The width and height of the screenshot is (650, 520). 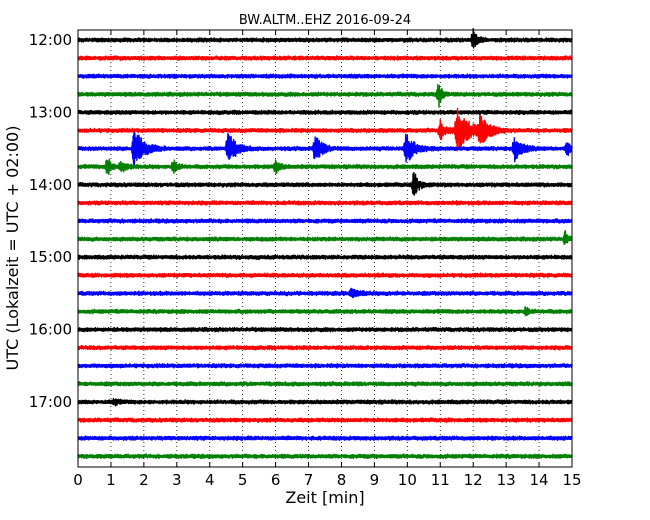 What do you see at coordinates (144, 480) in the screenshot?
I see `x-tick-label: 2` at bounding box center [144, 480].